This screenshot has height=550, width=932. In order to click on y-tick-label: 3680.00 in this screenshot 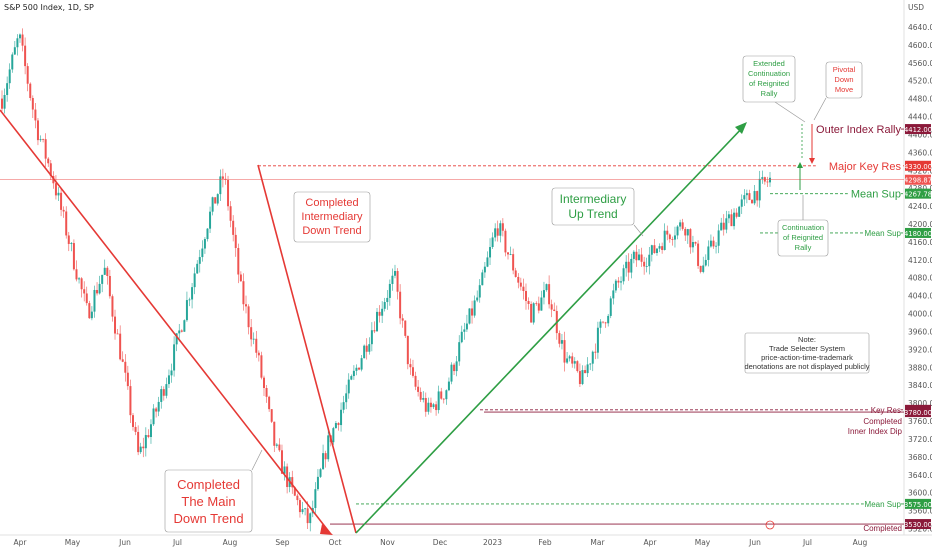, I will do `click(920, 457)`.